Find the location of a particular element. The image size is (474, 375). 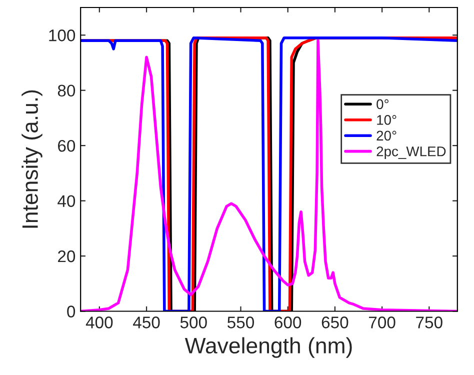

x-tick-label: 500 is located at coordinates (193, 322).